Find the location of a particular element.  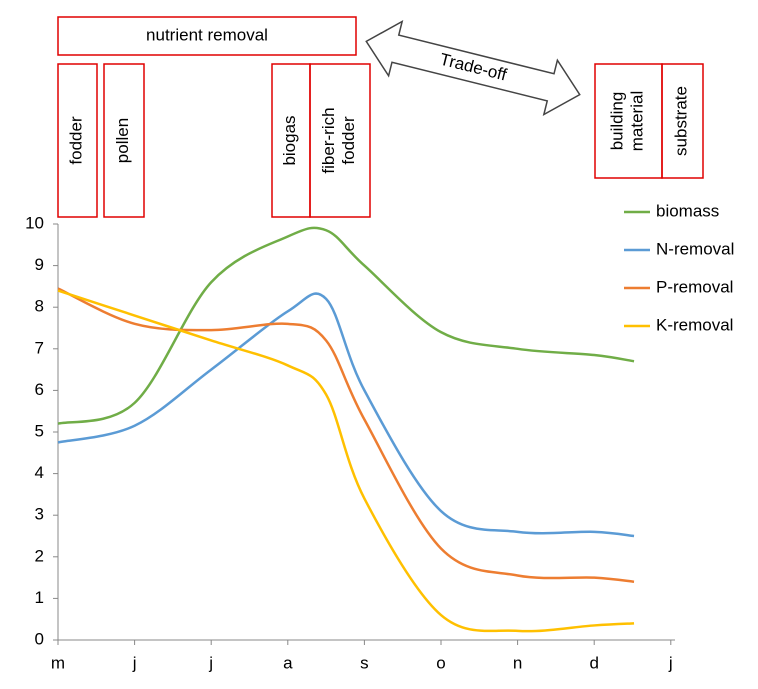

annotation-label: nutrient removal is located at coordinates (207, 34).